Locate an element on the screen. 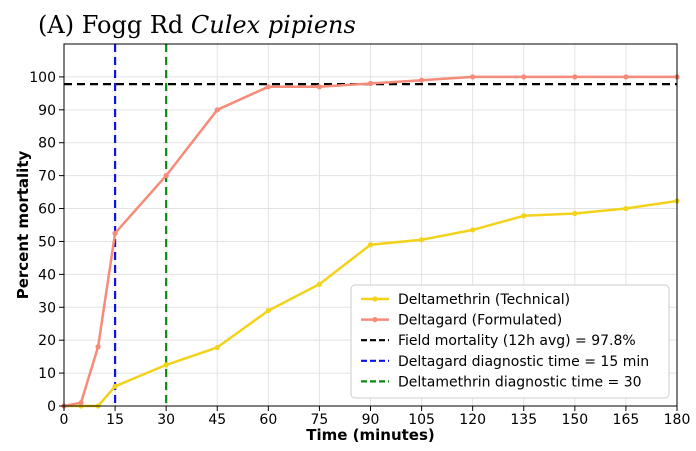 Image resolution: width=696 pixels, height=451 pixels. x-tick-label: 165 is located at coordinates (626, 420).